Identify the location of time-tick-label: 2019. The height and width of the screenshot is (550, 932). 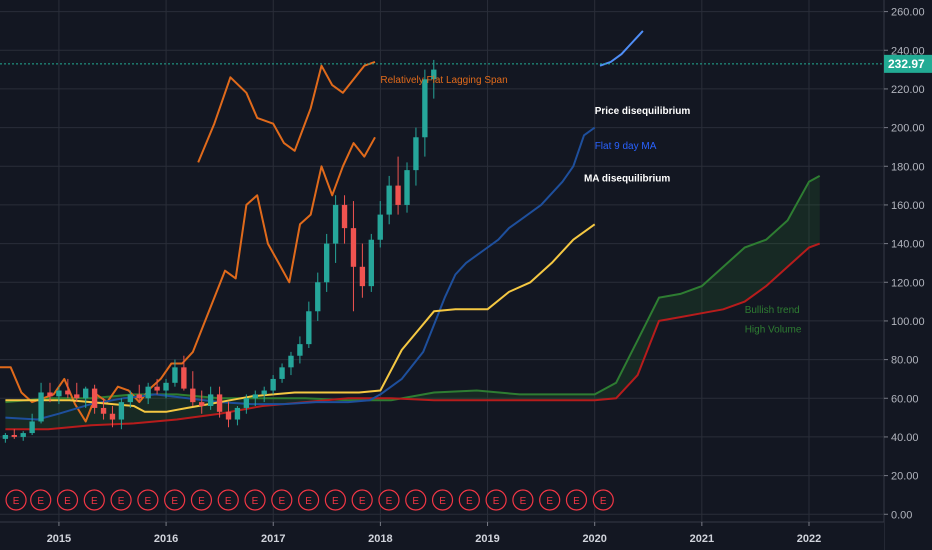
(487, 539).